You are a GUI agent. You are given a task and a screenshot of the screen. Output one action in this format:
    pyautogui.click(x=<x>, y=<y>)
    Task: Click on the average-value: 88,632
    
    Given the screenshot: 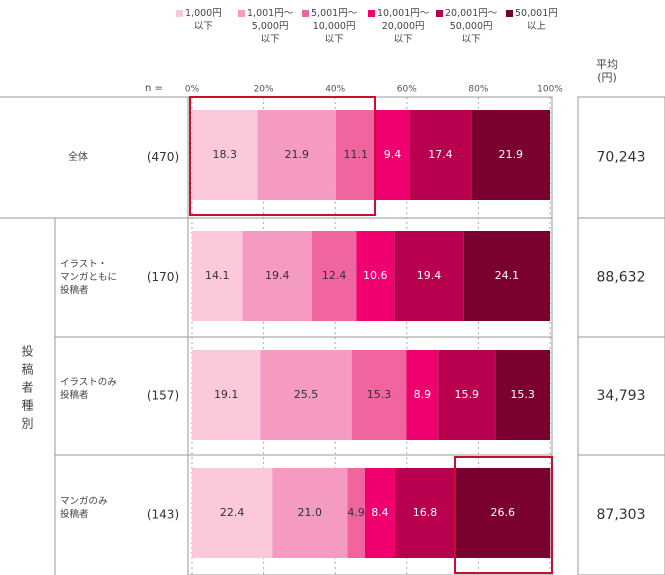 What is the action you would take?
    pyautogui.click(x=621, y=278)
    